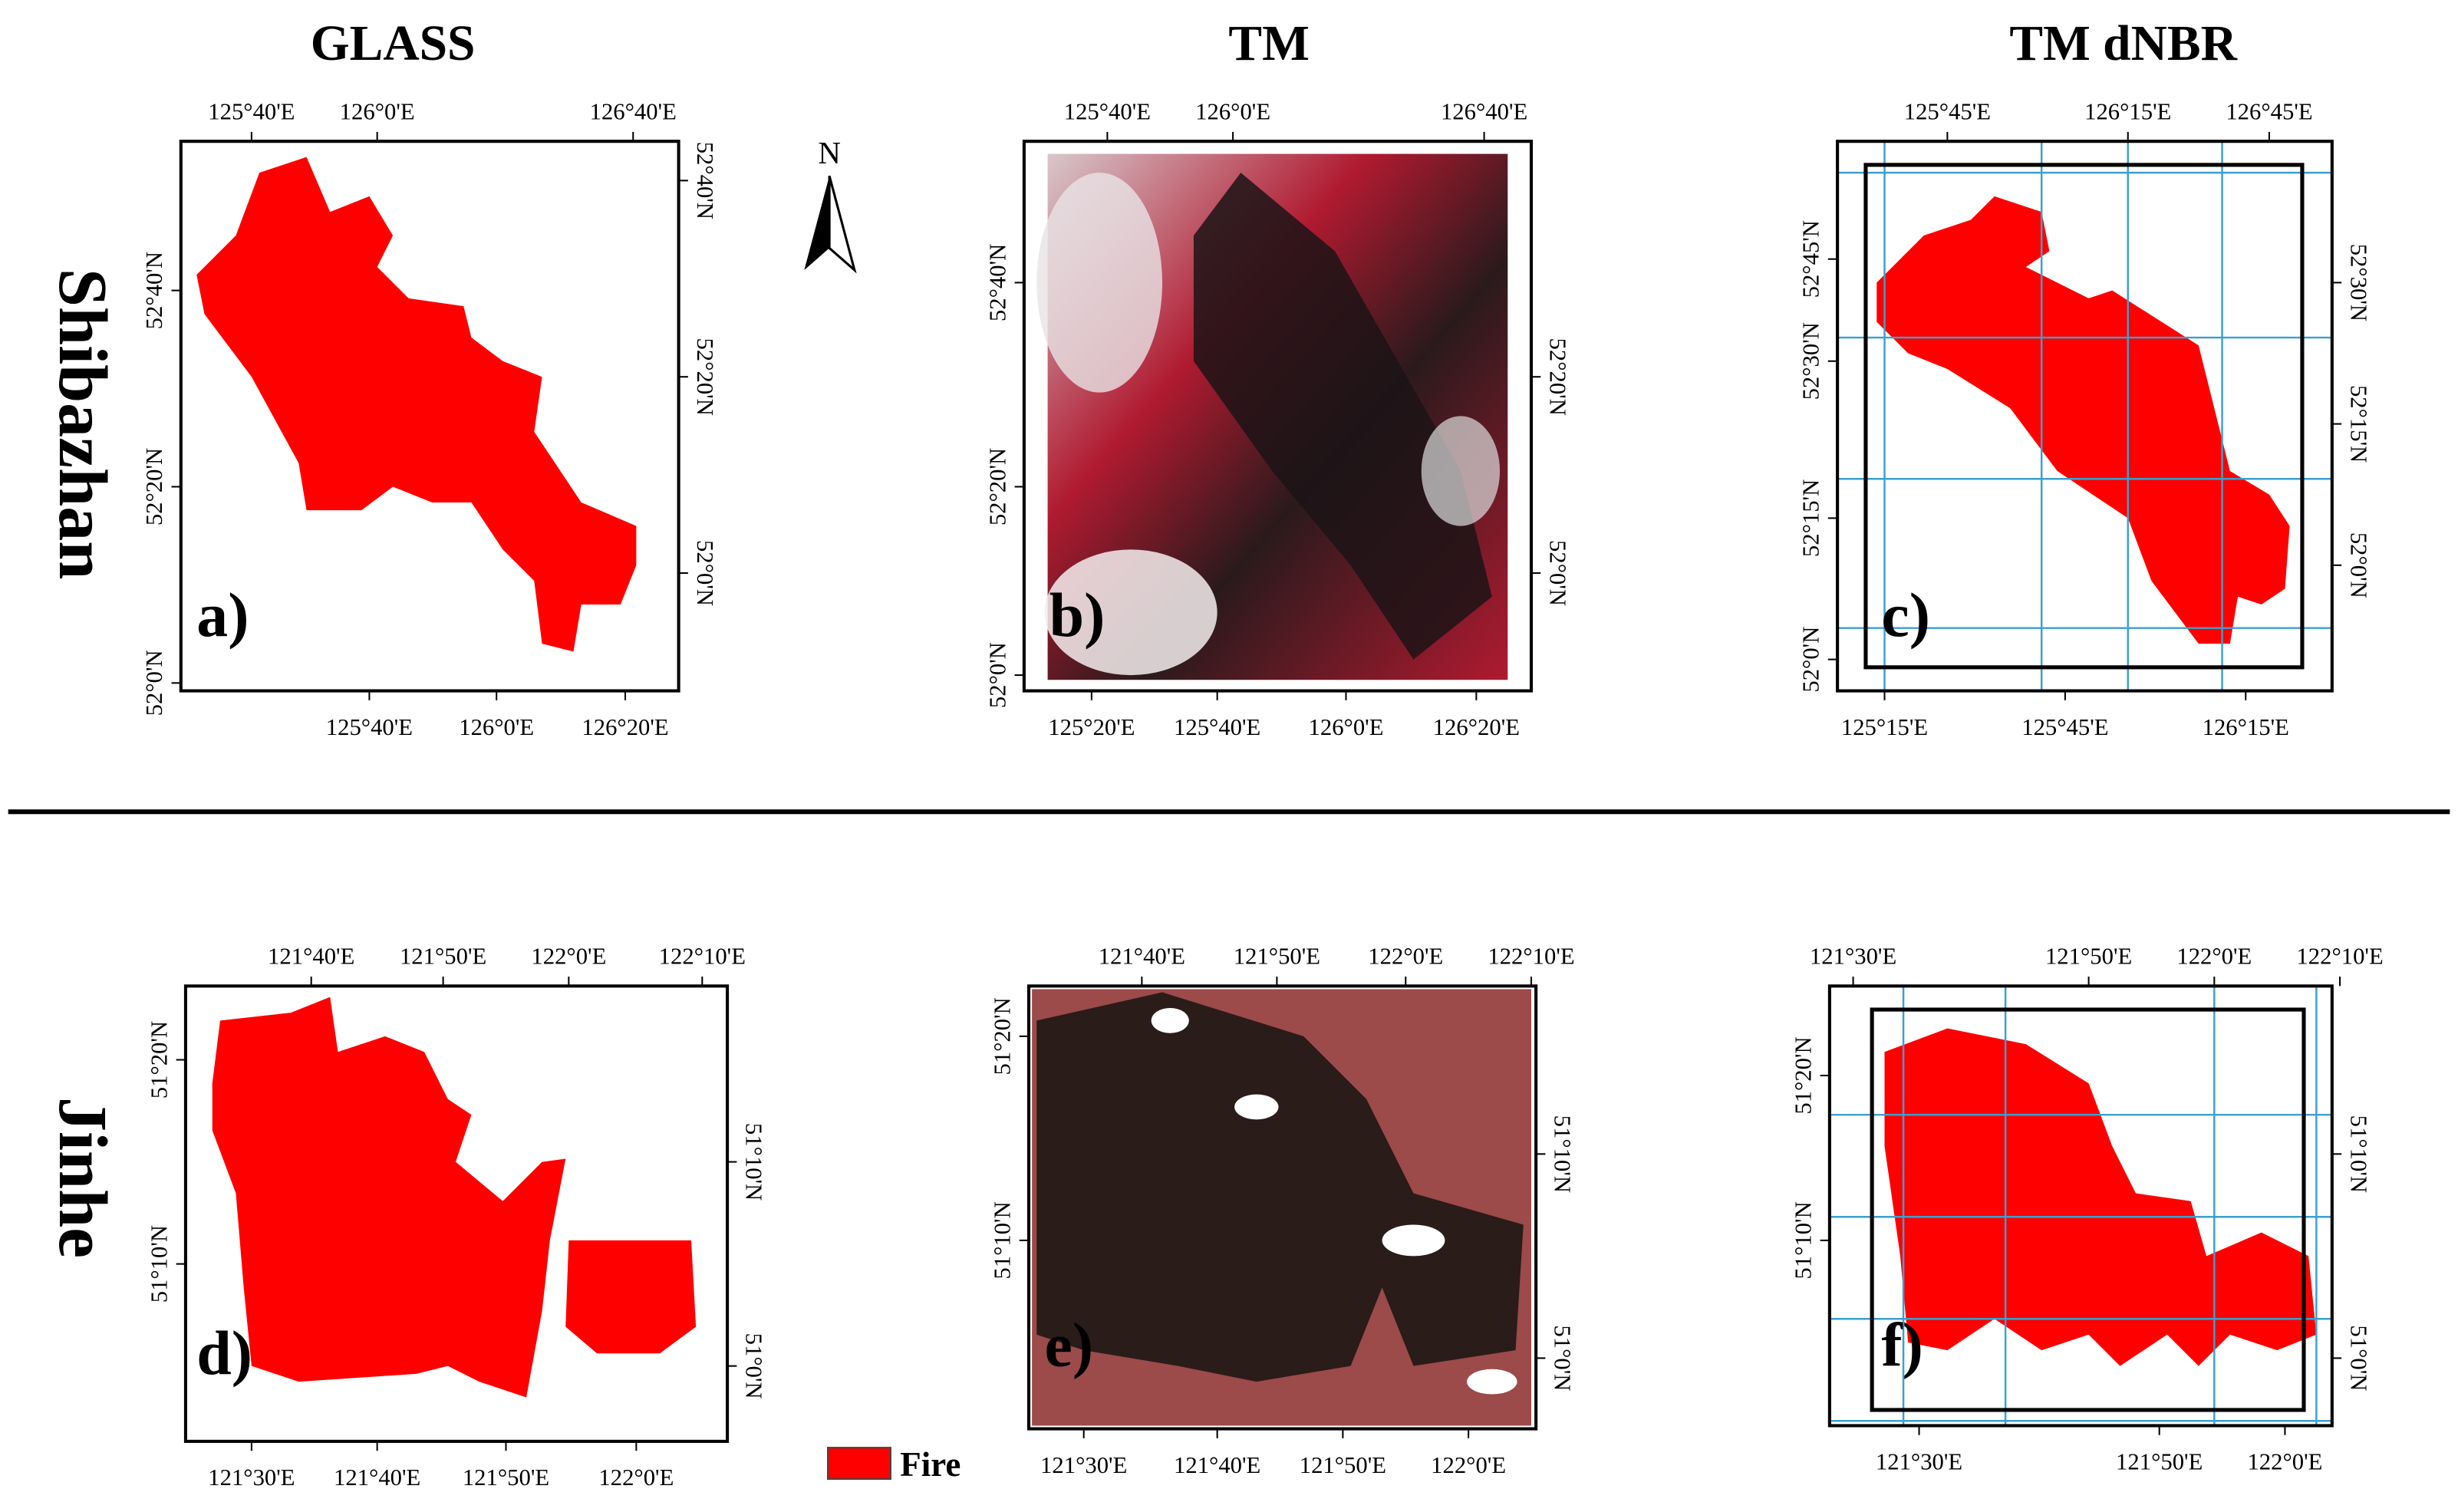 This screenshot has width=2458, height=1512. I want to click on north-label: N, so click(829, 153).